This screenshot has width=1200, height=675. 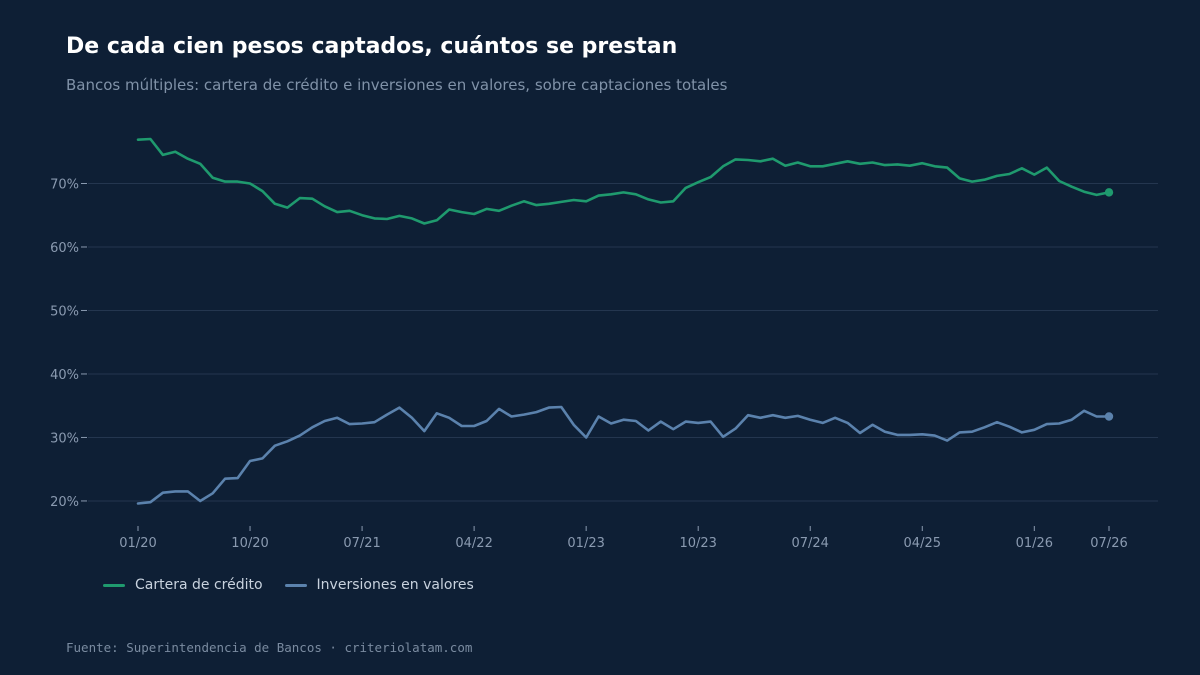 I want to click on x-tick-label: 10/23, so click(x=697, y=543).